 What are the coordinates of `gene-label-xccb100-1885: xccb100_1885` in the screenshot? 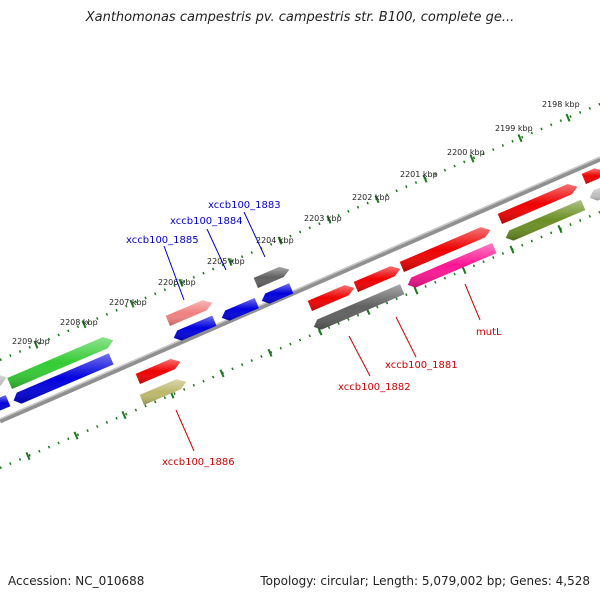 It's located at (162, 240).